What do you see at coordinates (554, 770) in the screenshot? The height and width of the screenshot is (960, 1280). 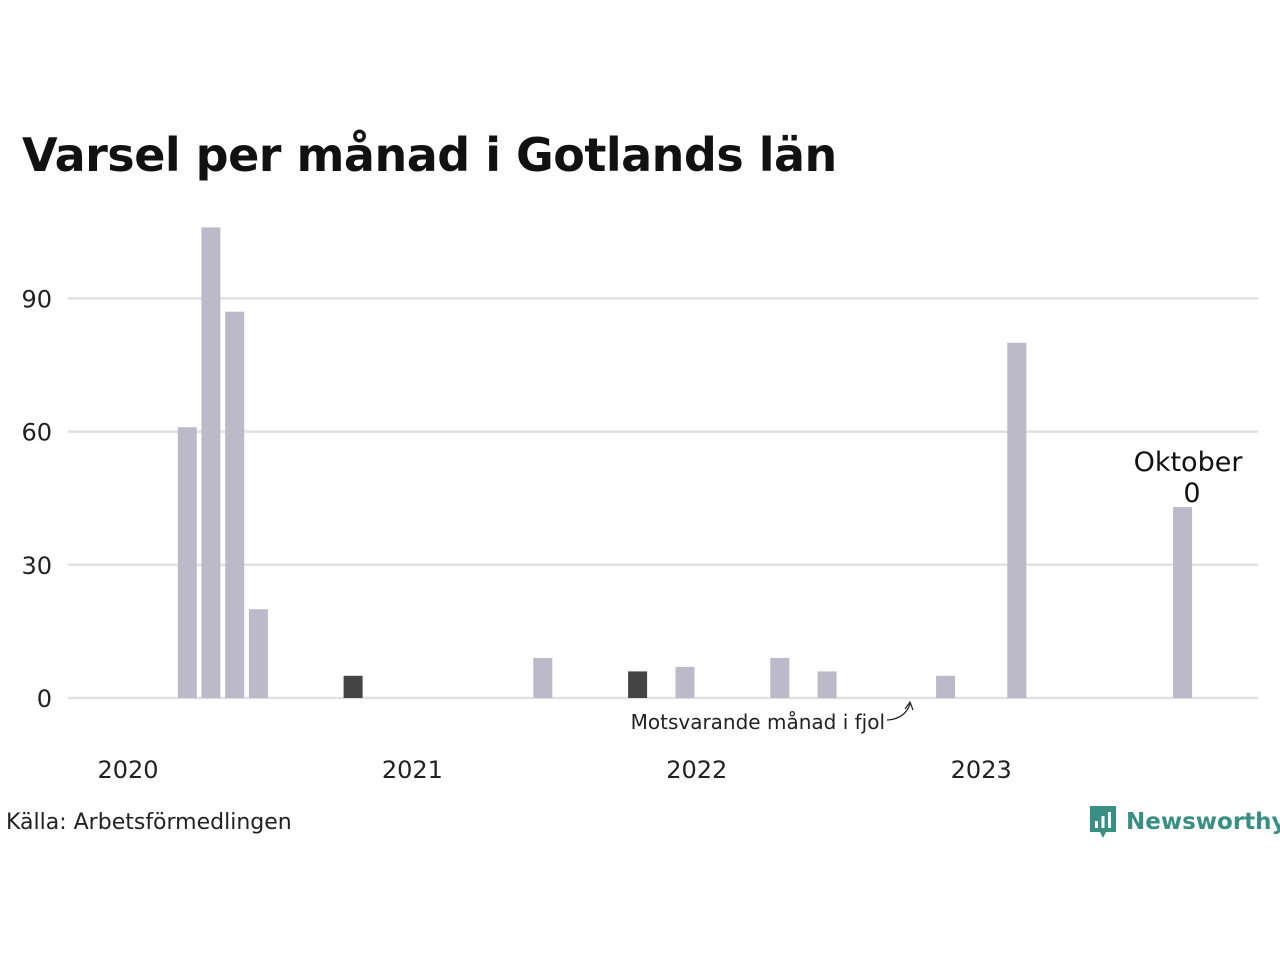 I see `x-axis-ticks: 2020 2021 2022 2023` at bounding box center [554, 770].